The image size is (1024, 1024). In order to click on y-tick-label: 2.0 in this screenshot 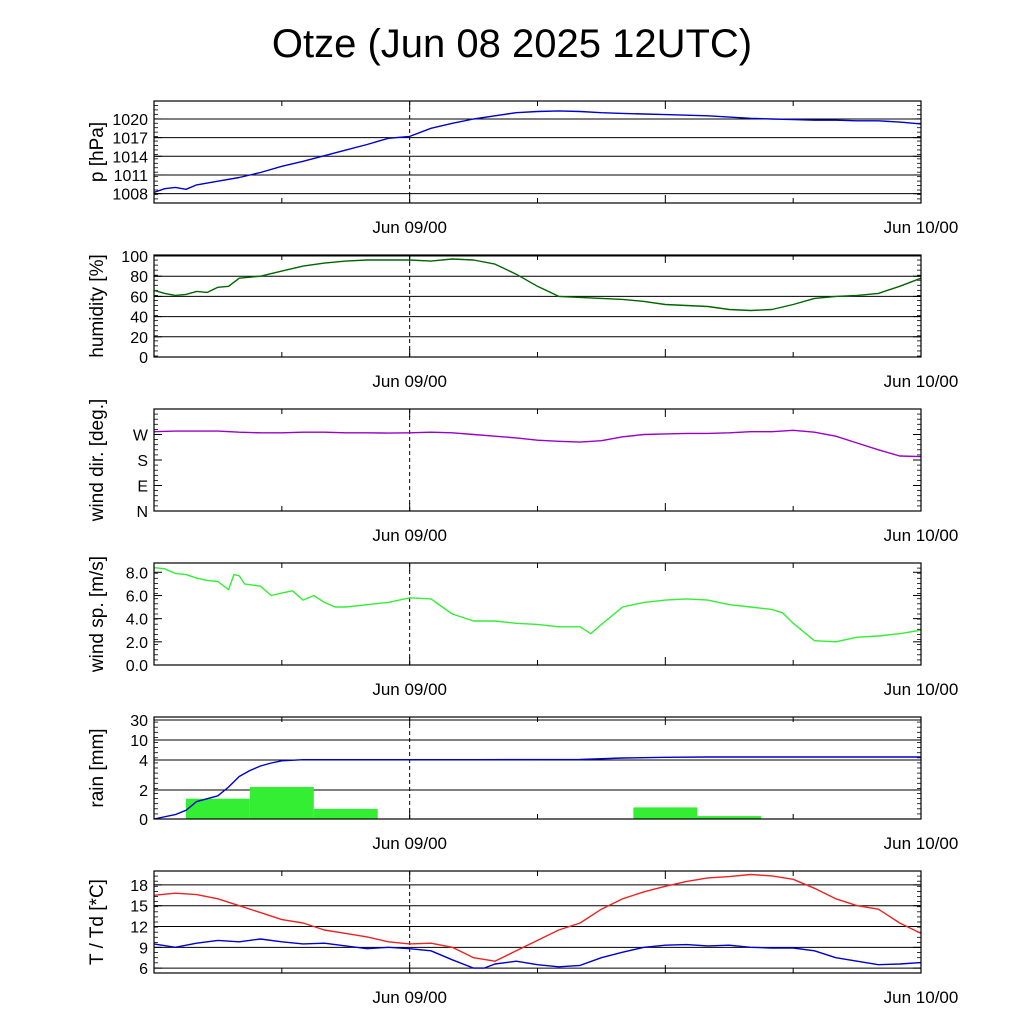, I will do `click(137, 643)`.